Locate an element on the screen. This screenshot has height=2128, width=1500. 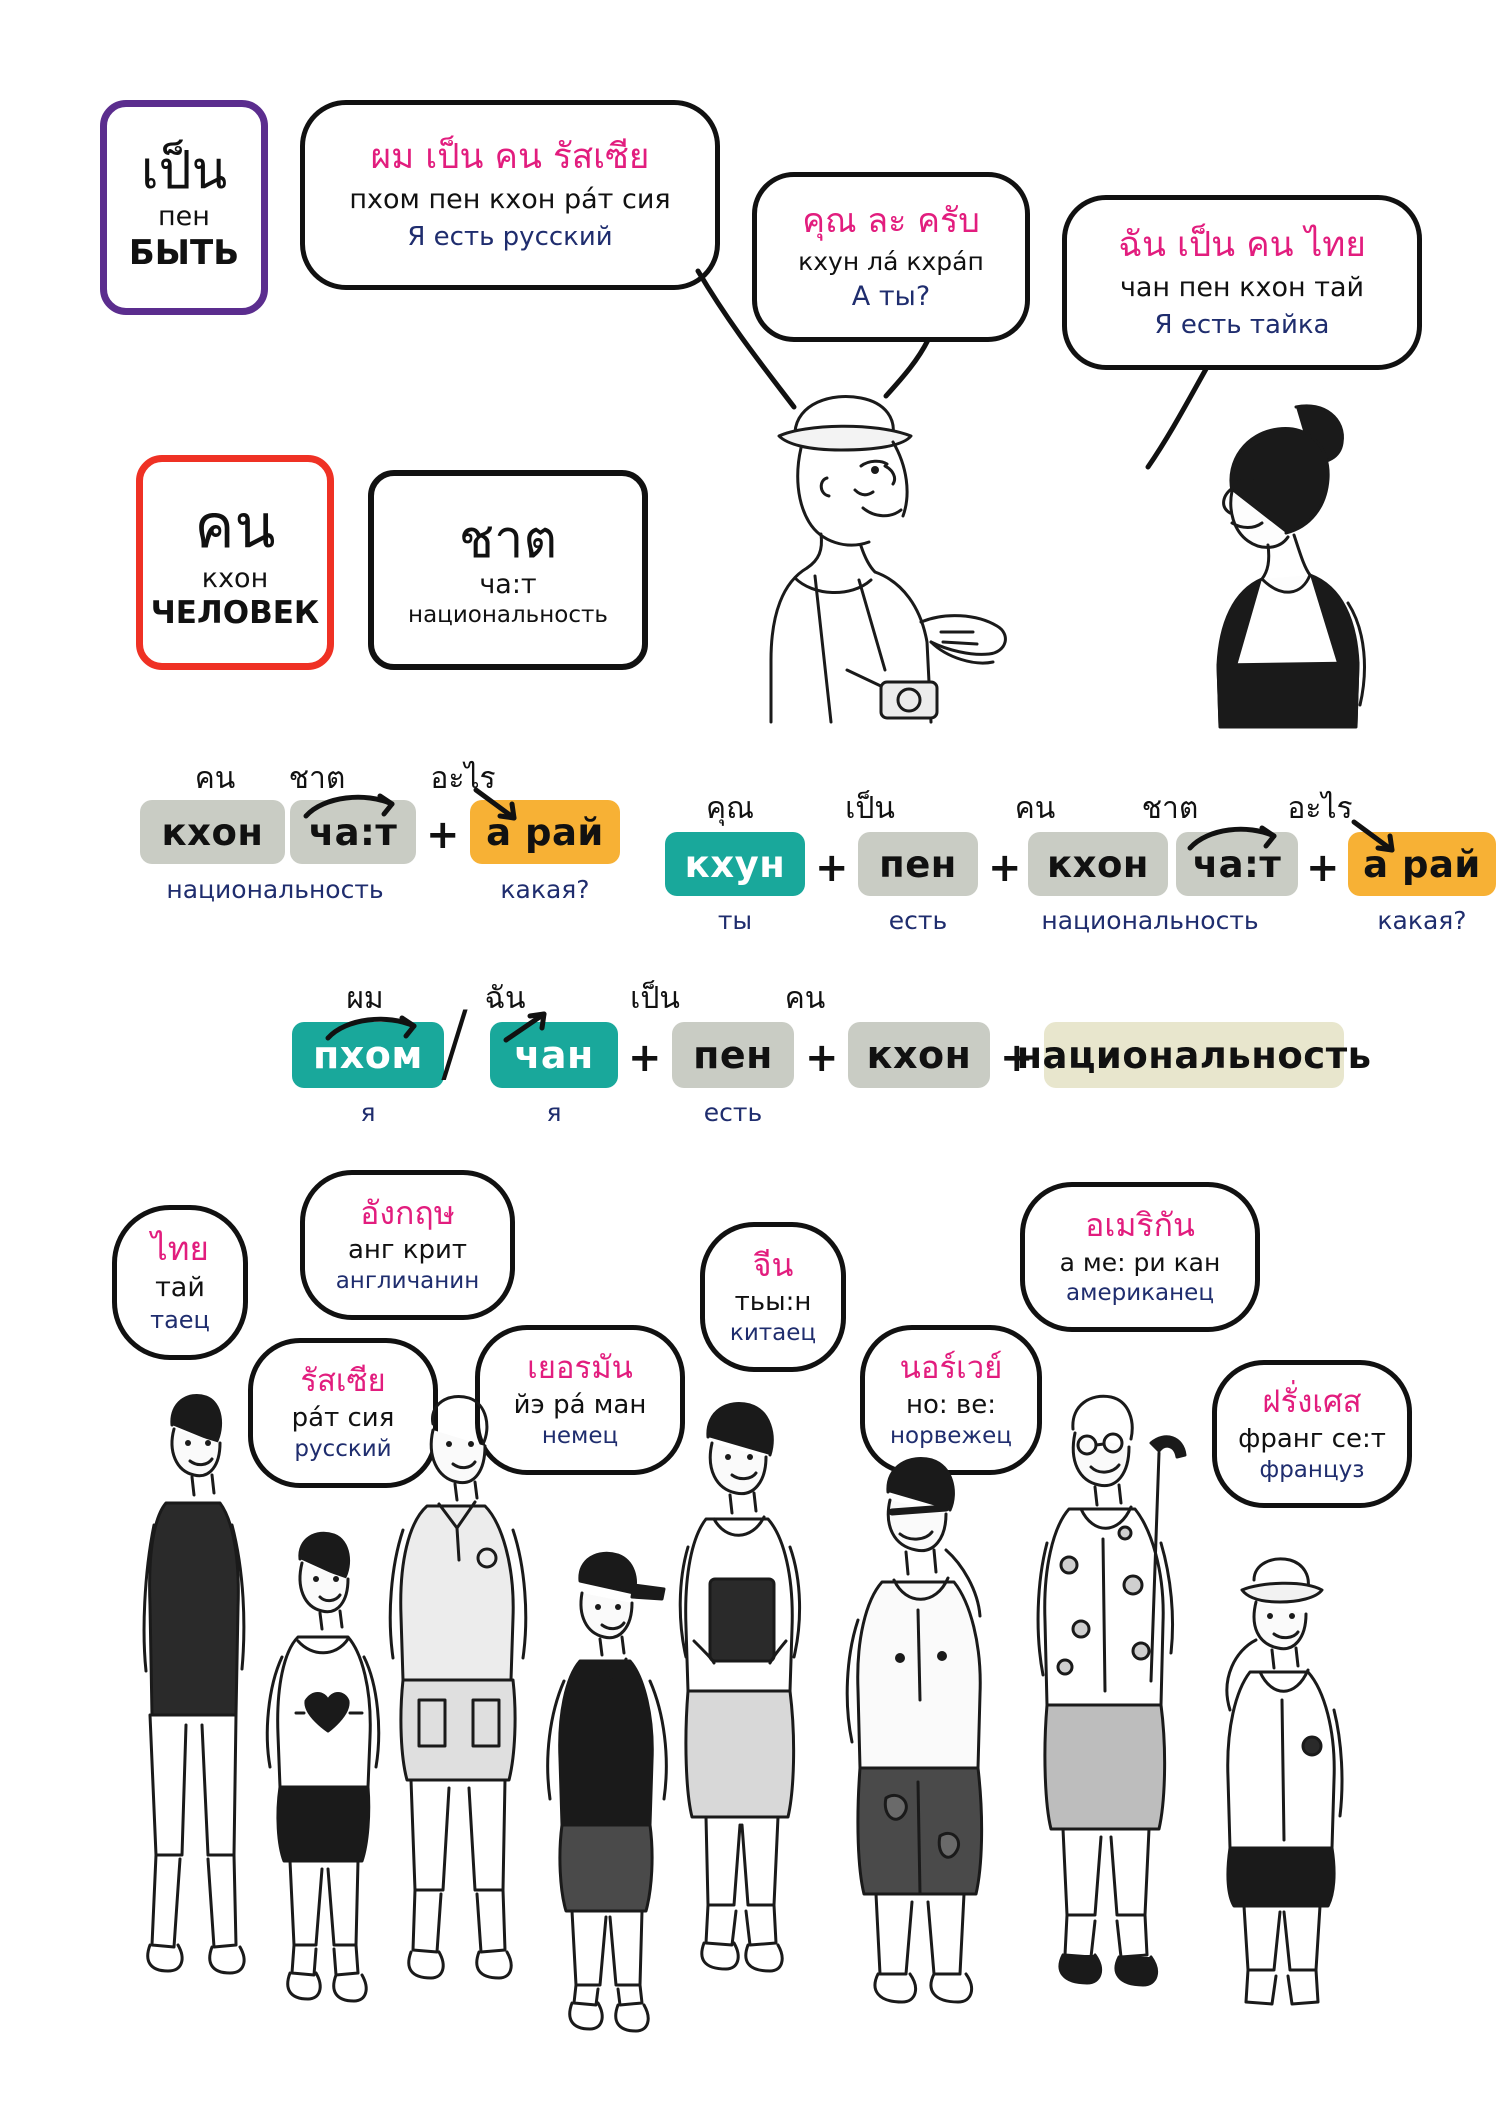
figure-group-hawaiian-man is located at coordinates (1112, 1705).